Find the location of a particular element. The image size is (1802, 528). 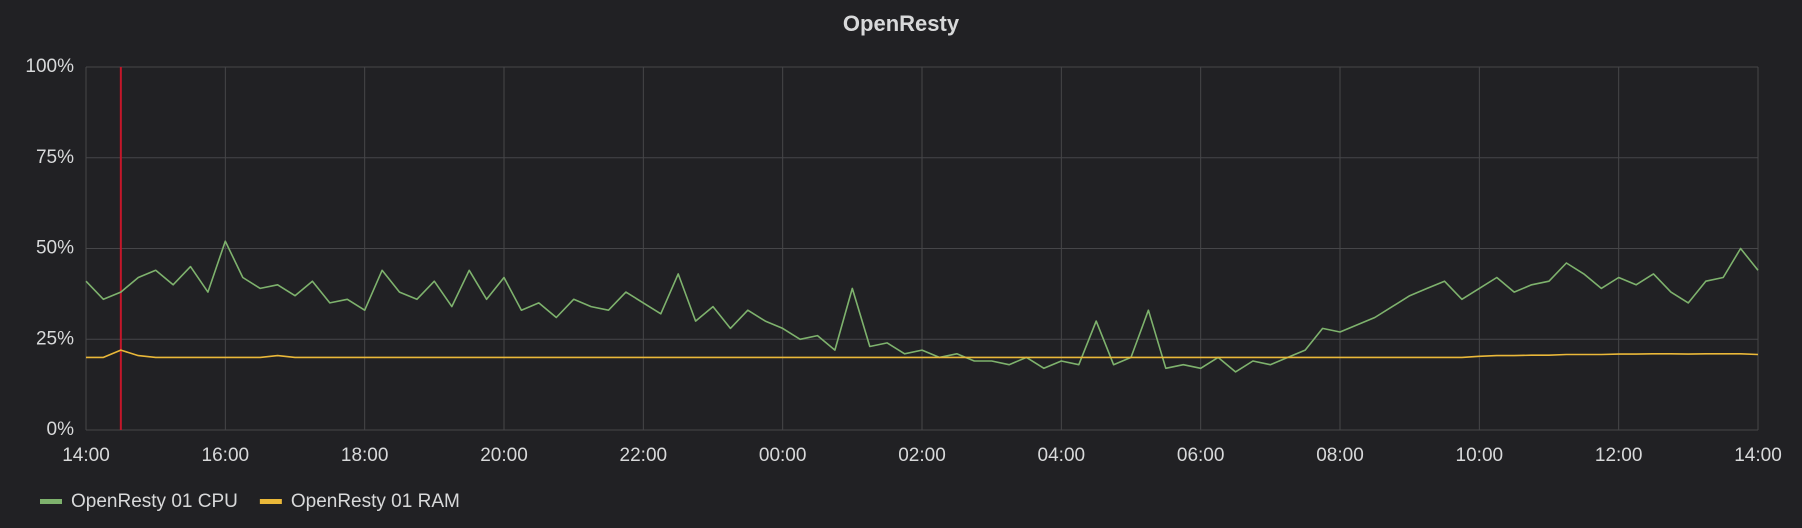

x-tick-label: 10:00 is located at coordinates (1480, 455).